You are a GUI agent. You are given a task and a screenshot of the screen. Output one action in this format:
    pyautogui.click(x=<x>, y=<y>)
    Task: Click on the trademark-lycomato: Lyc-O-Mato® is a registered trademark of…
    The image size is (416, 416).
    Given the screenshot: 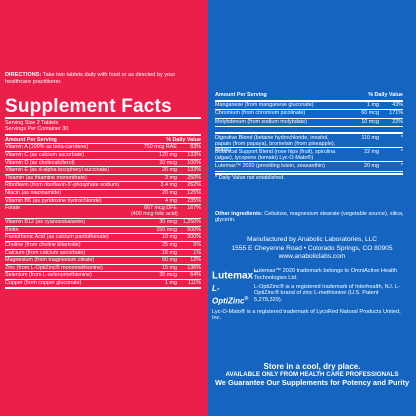 What is the action you would take?
    pyautogui.click(x=310, y=315)
    